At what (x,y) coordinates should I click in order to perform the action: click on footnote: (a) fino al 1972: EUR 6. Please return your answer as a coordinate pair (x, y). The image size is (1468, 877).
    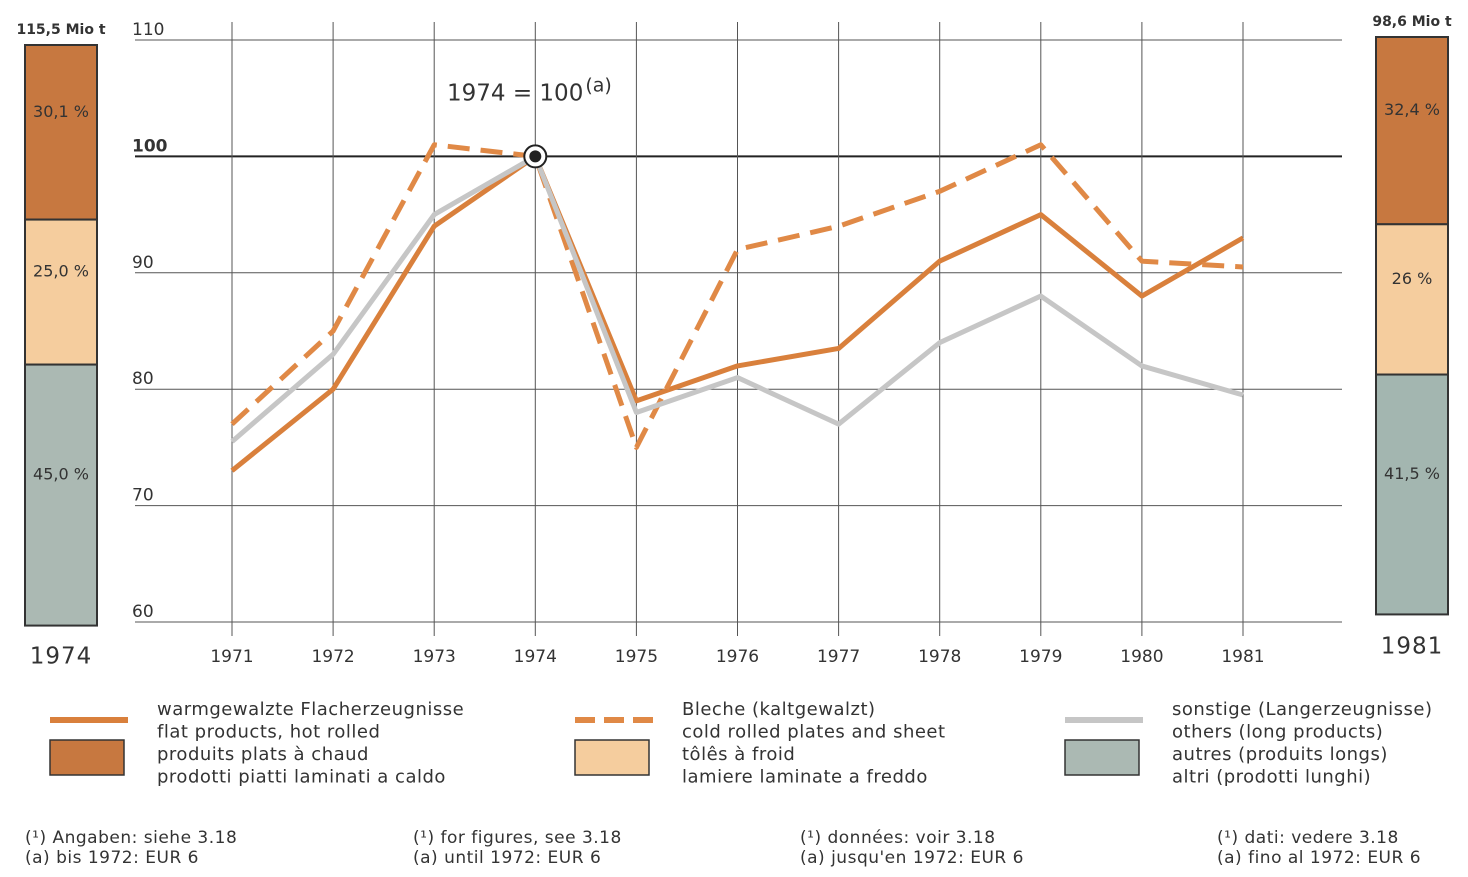
    Looking at the image, I should click on (1319, 858).